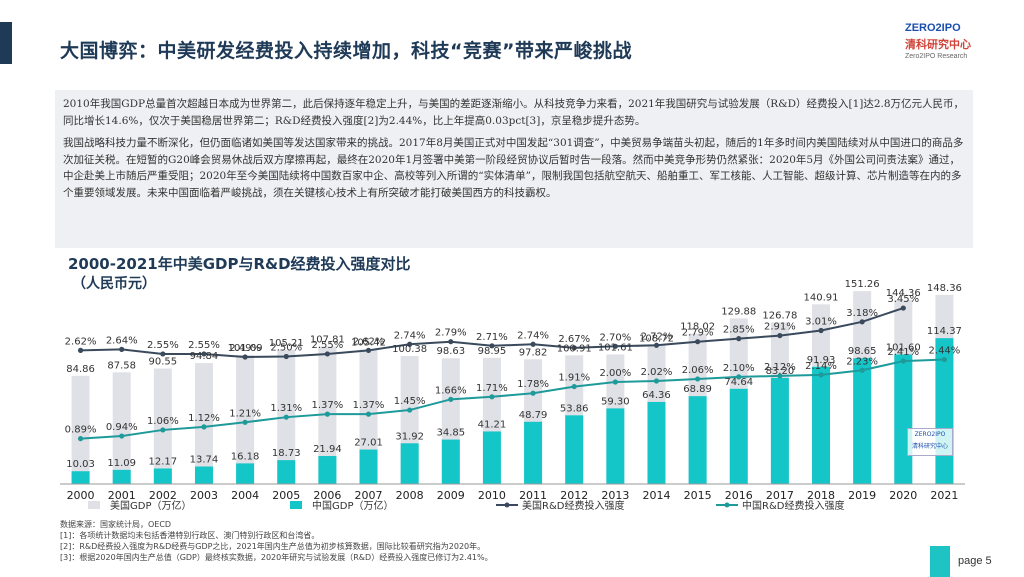 The width and height of the screenshot is (1024, 577). I want to click on cn-rd-label: 2.44%, so click(945, 351).